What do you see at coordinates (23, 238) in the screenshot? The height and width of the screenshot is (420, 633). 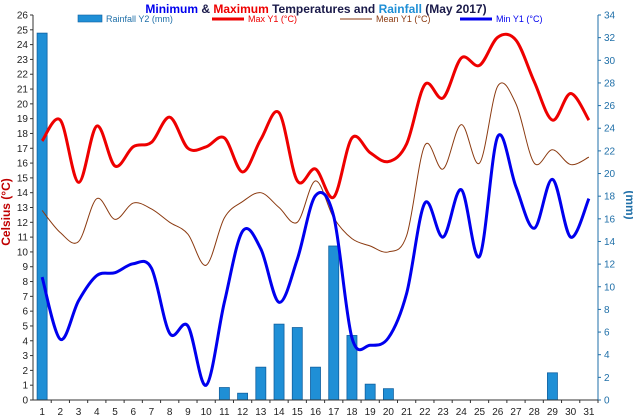 I see `y-tick-label: 11` at bounding box center [23, 238].